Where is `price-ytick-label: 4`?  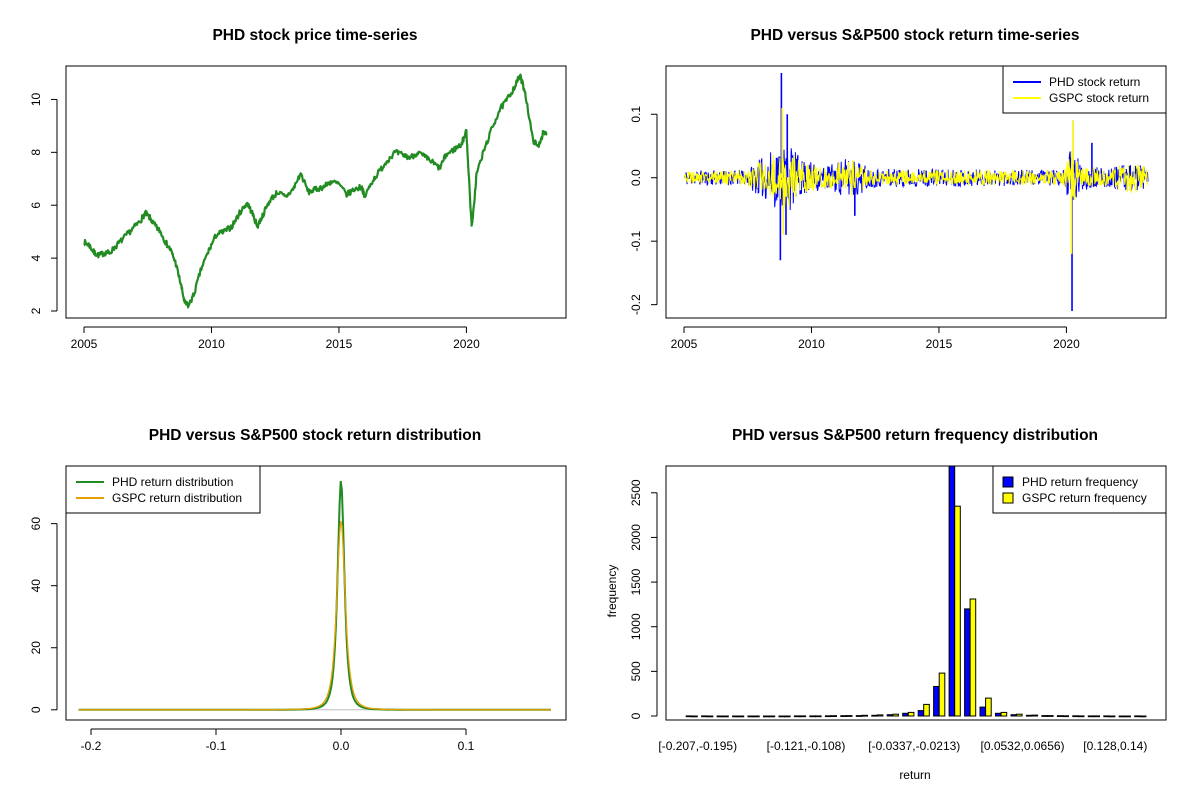 price-ytick-label: 4 is located at coordinates (36, 257).